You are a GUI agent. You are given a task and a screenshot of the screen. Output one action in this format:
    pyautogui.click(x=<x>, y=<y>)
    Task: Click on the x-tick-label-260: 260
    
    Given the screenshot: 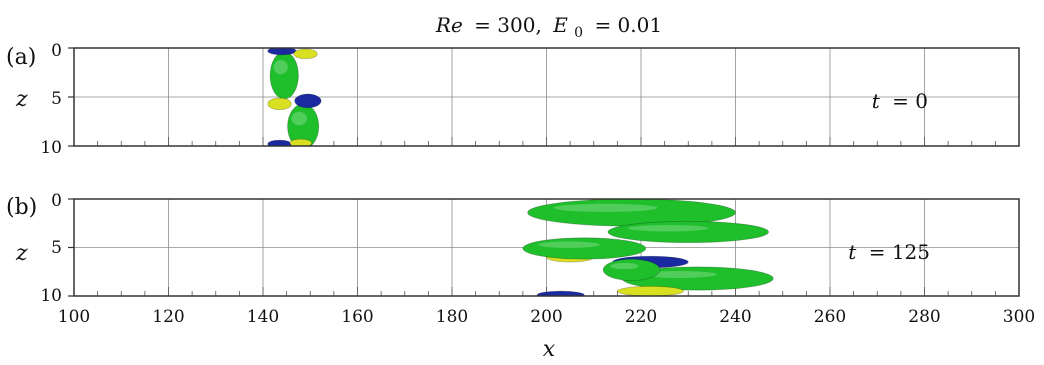 What is the action you would take?
    pyautogui.click(x=830, y=317)
    